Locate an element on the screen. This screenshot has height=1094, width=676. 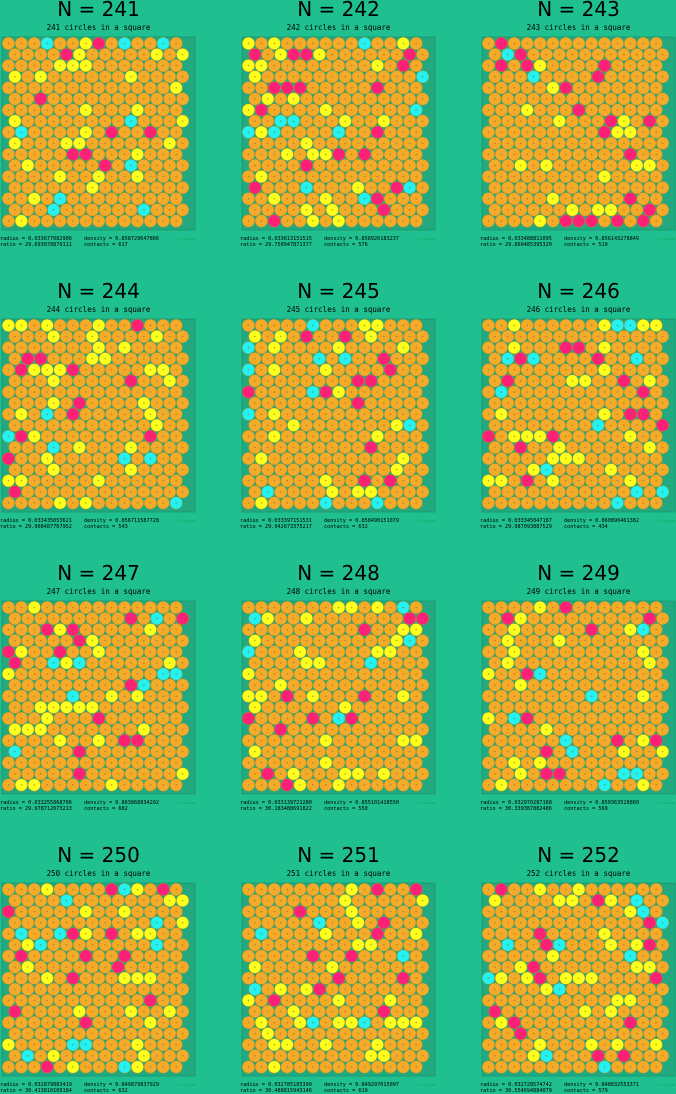
contacts: contacts = 550 is located at coordinates (346, 809).